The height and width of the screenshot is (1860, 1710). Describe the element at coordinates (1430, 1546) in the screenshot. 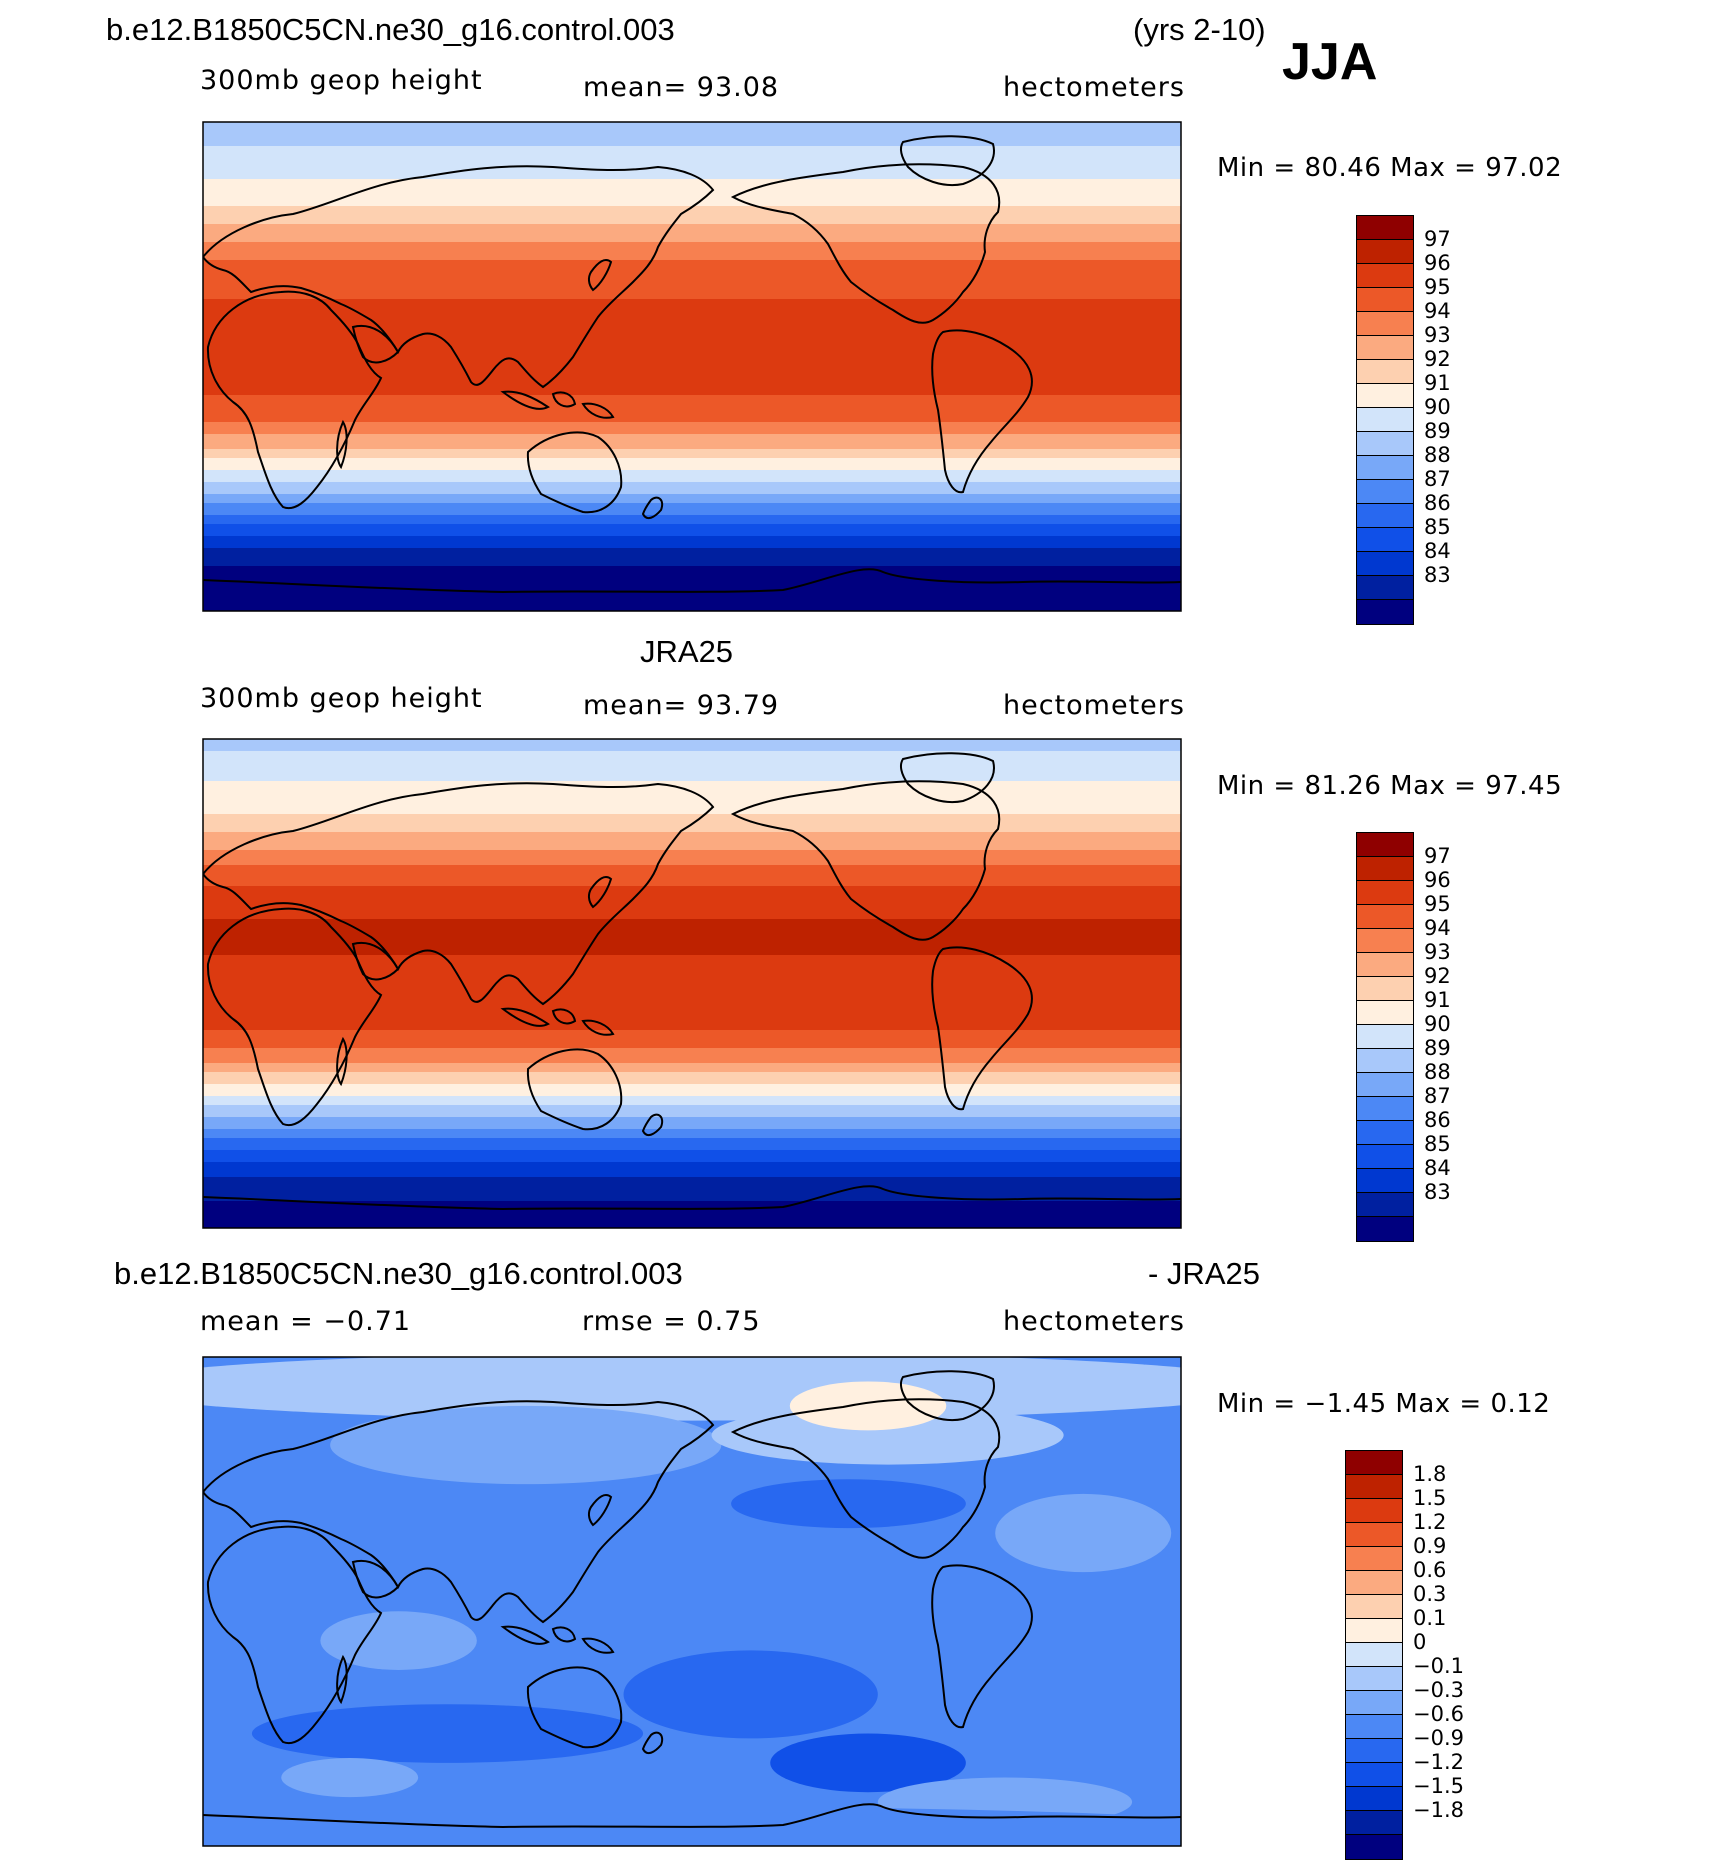

I see `colorbar-label: 0.9` at that location.